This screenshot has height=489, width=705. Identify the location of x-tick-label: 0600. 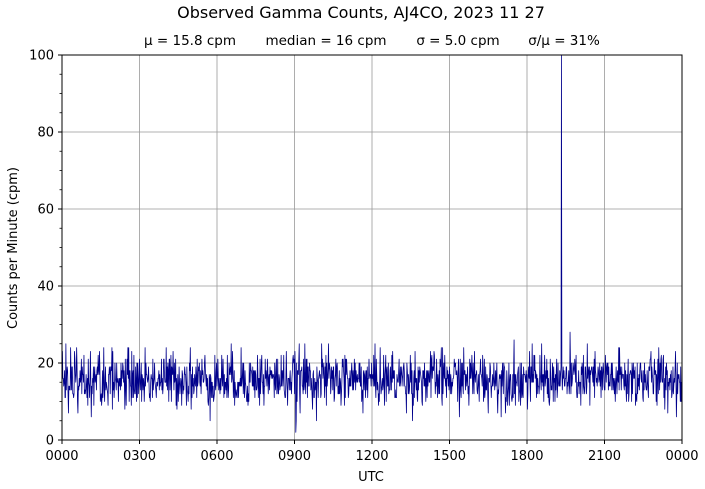
(216, 456).